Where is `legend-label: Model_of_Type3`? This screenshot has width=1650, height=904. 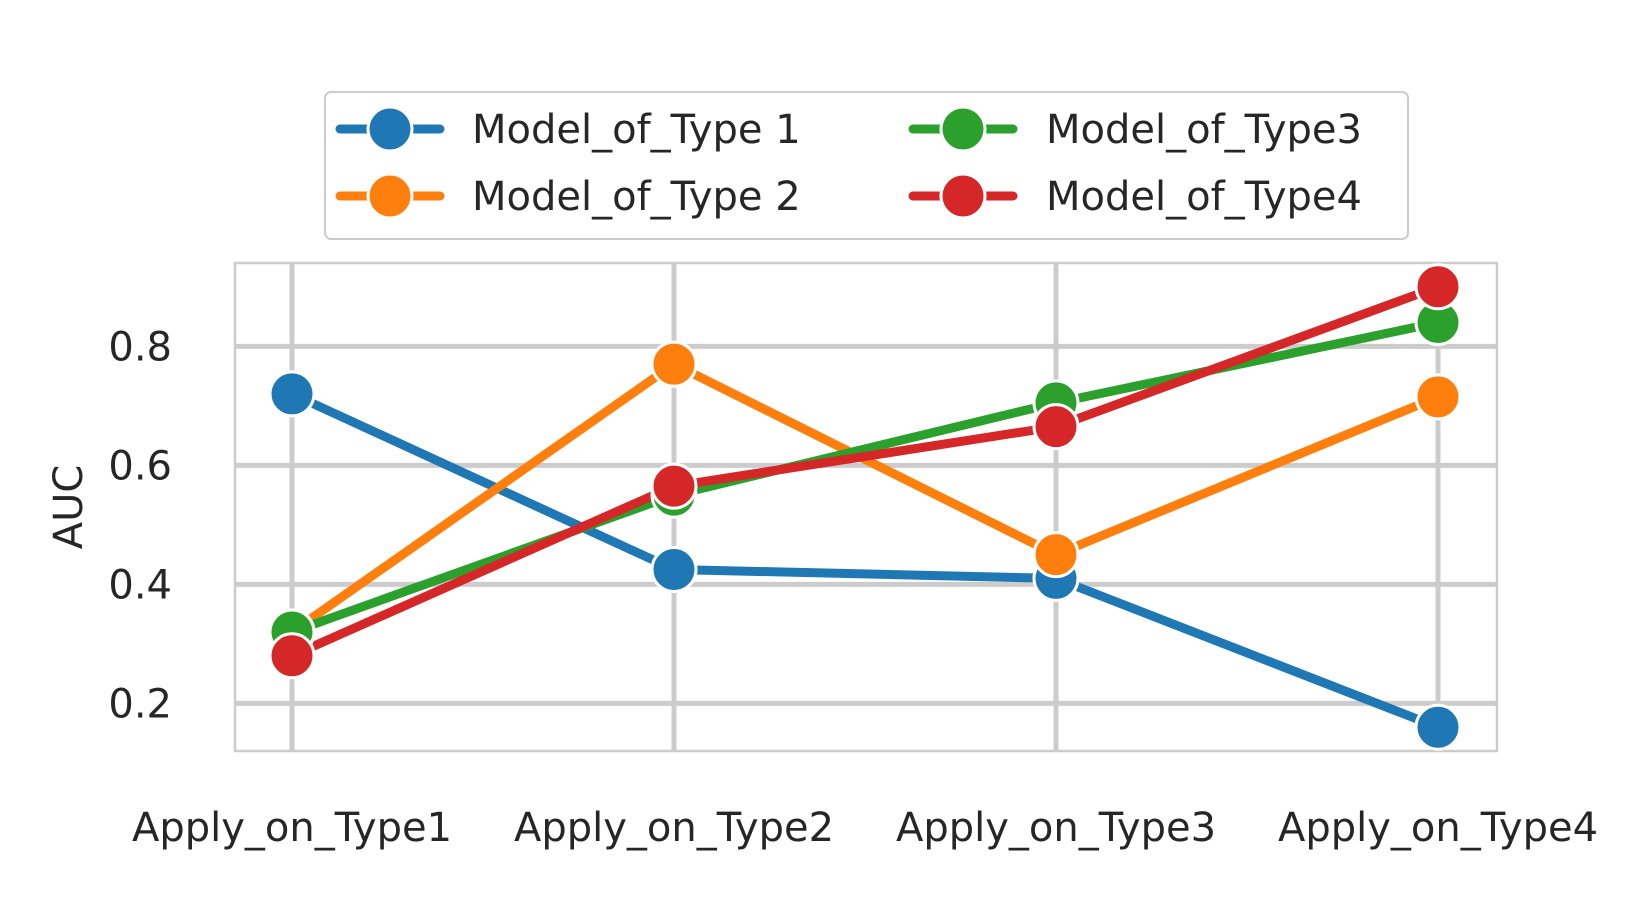 legend-label: Model_of_Type3 is located at coordinates (1204, 130).